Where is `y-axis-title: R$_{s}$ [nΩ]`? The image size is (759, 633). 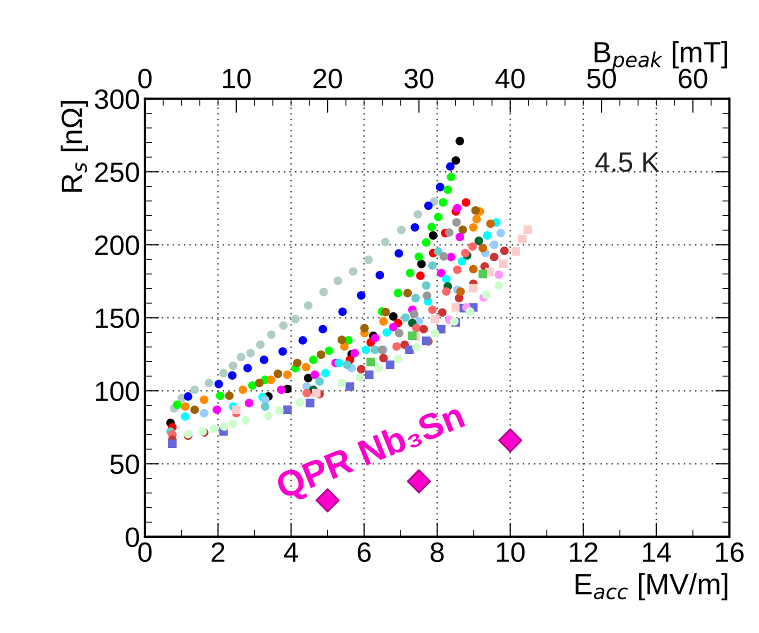
y-axis-title: R$_{s}$ [nΩ] is located at coordinates (74, 146).